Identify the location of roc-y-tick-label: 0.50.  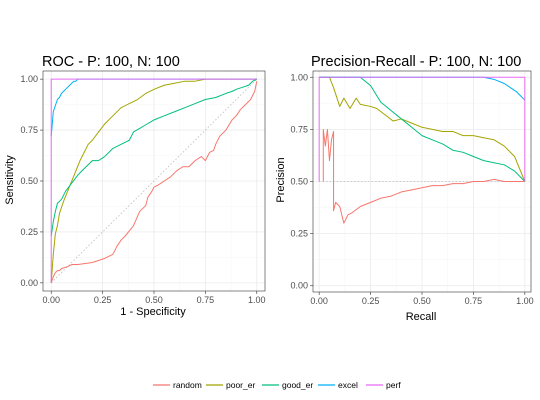
(29, 181).